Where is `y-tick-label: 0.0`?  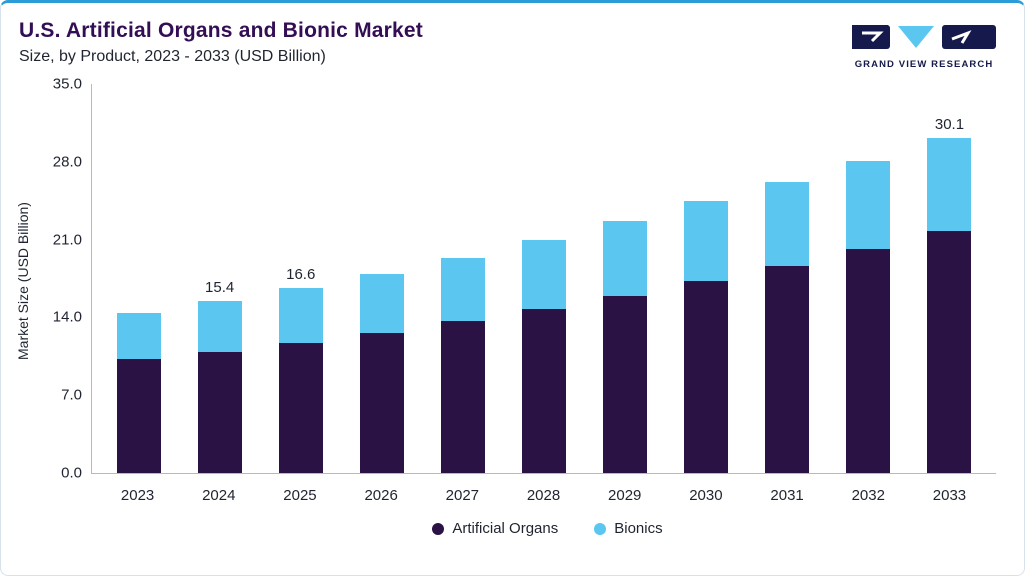
y-tick-label: 0.0 is located at coordinates (71, 473).